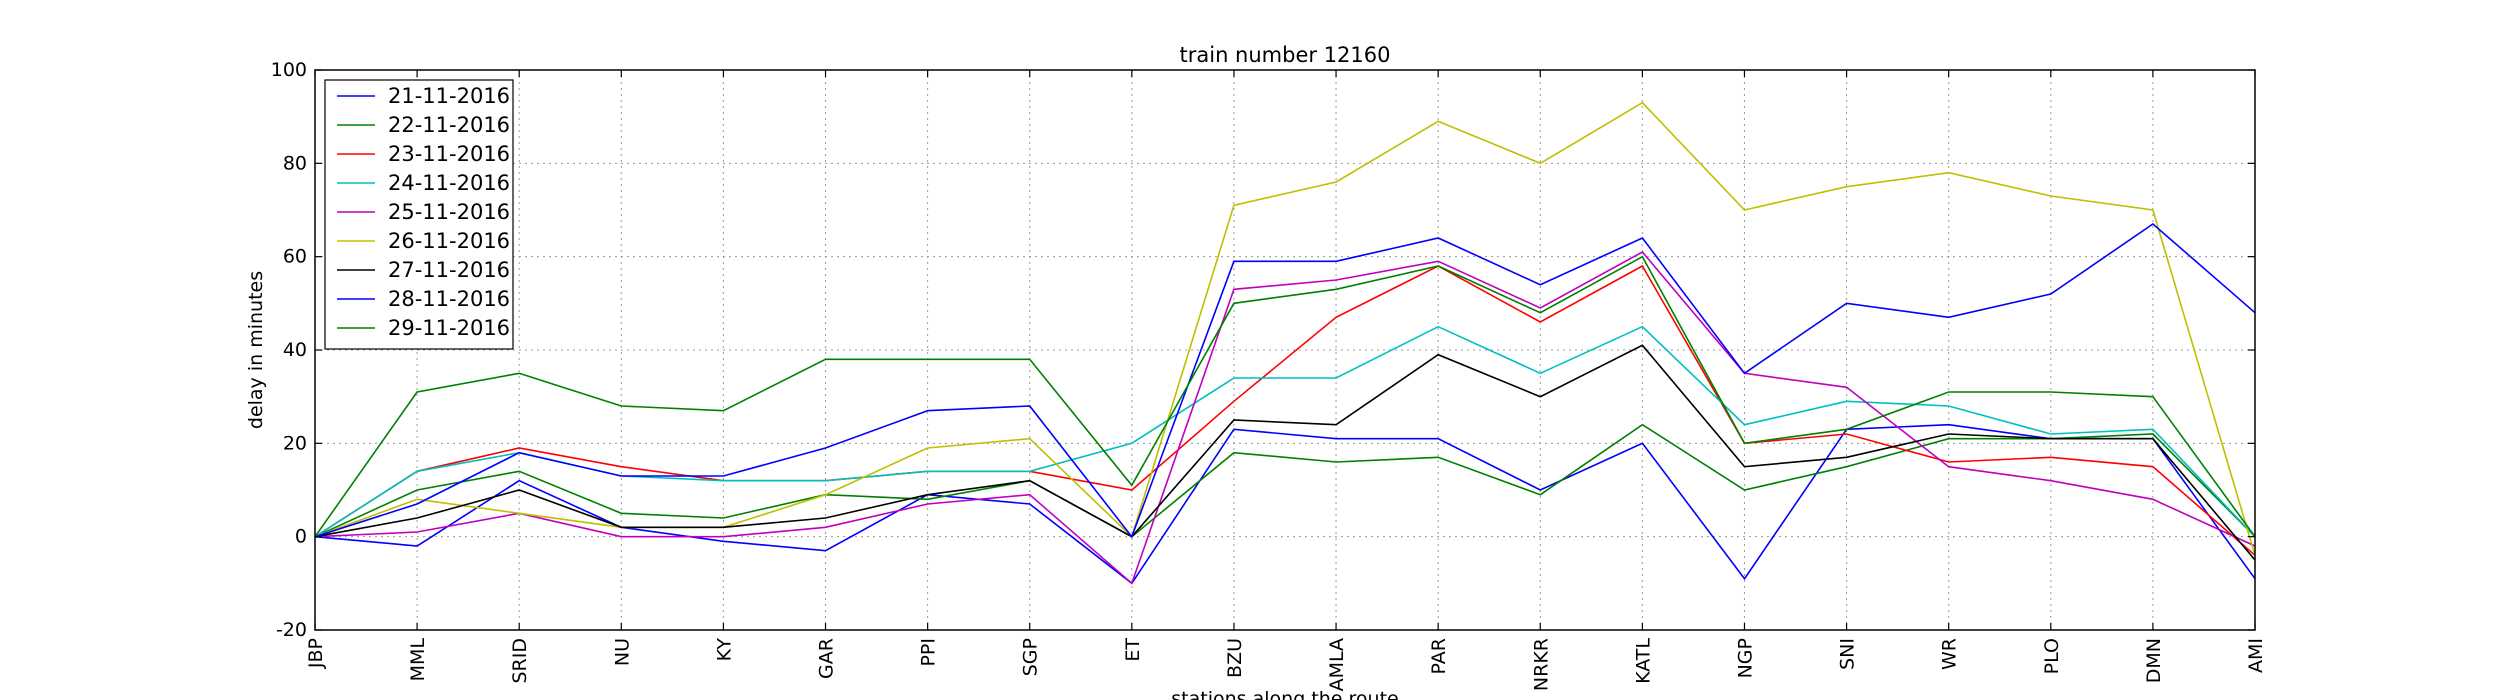 This screenshot has width=2500, height=700. Describe the element at coordinates (449, 183) in the screenshot. I see `legend-label: 24-11-2016` at that location.